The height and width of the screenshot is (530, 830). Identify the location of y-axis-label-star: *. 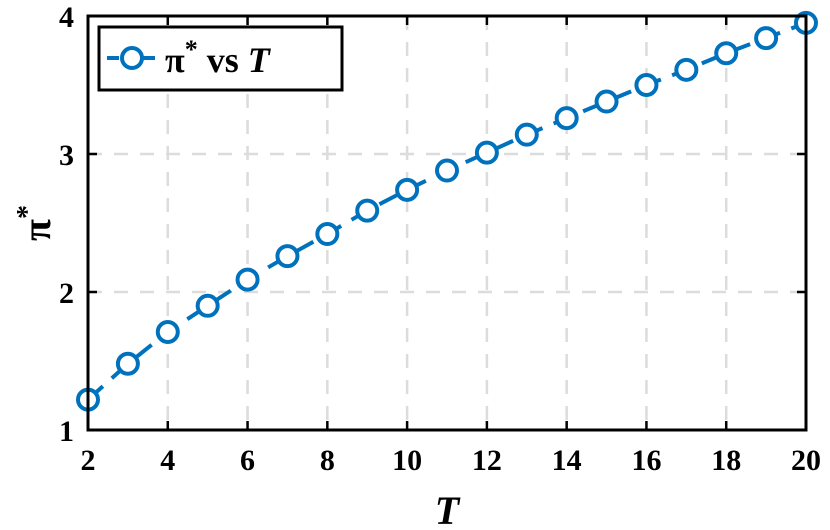
(27, 212).